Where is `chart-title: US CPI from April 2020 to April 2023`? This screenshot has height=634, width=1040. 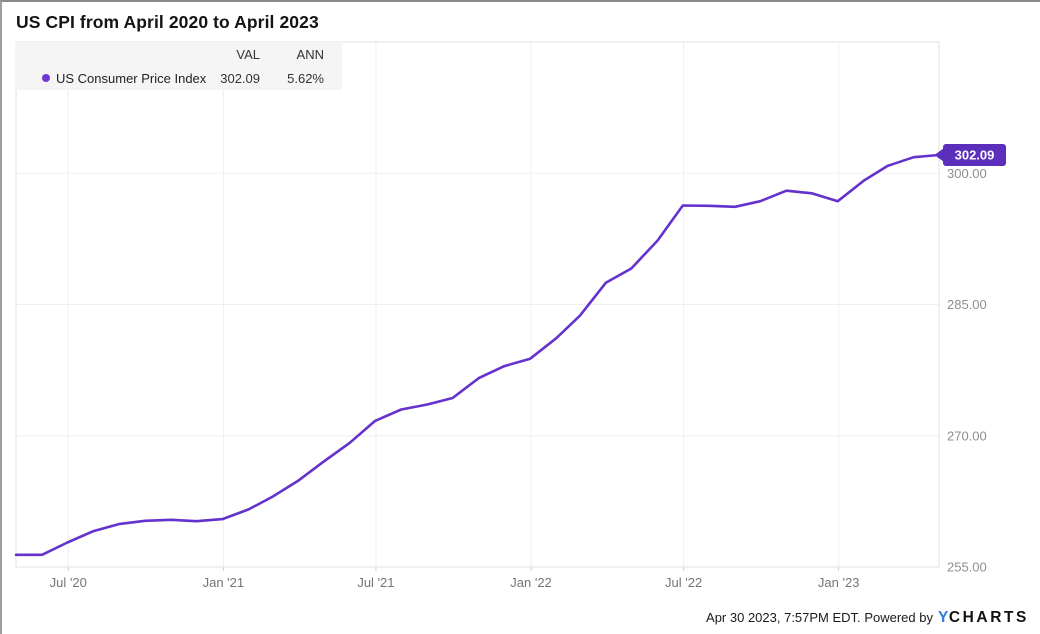
chart-title: US CPI from April 2020 to April 2023 is located at coordinates (167, 22).